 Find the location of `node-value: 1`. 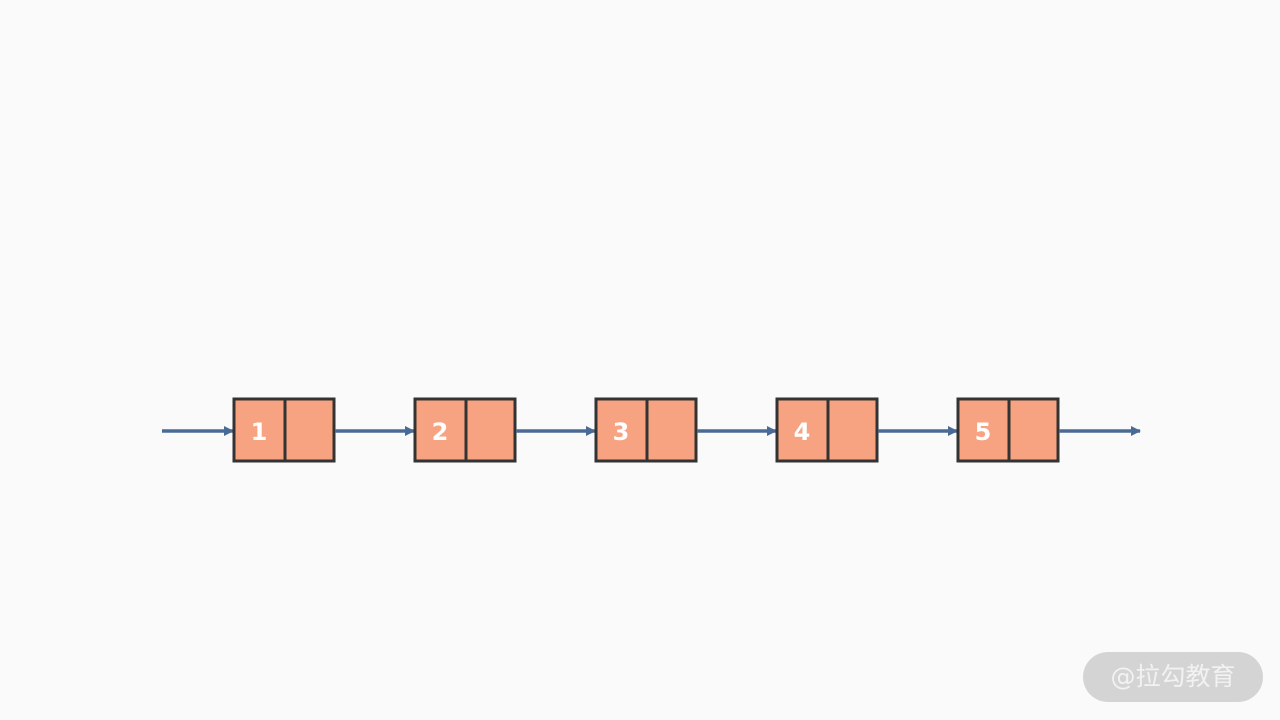

node-value: 1 is located at coordinates (259, 432).